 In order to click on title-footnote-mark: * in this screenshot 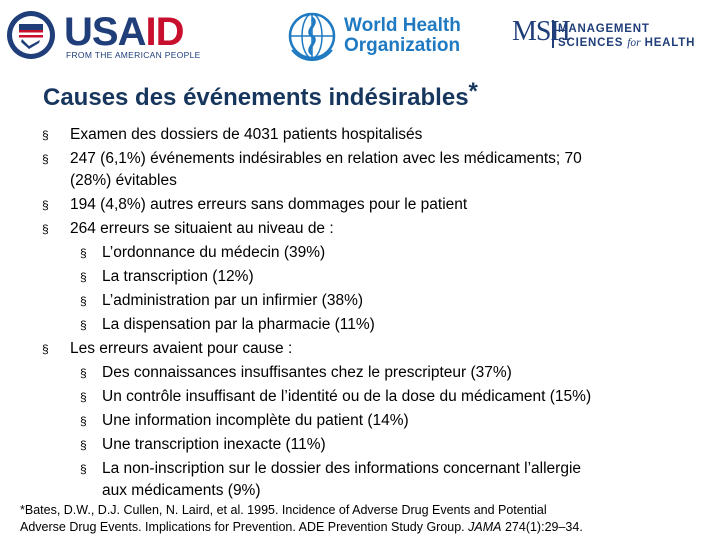, I will do `click(473, 91)`.